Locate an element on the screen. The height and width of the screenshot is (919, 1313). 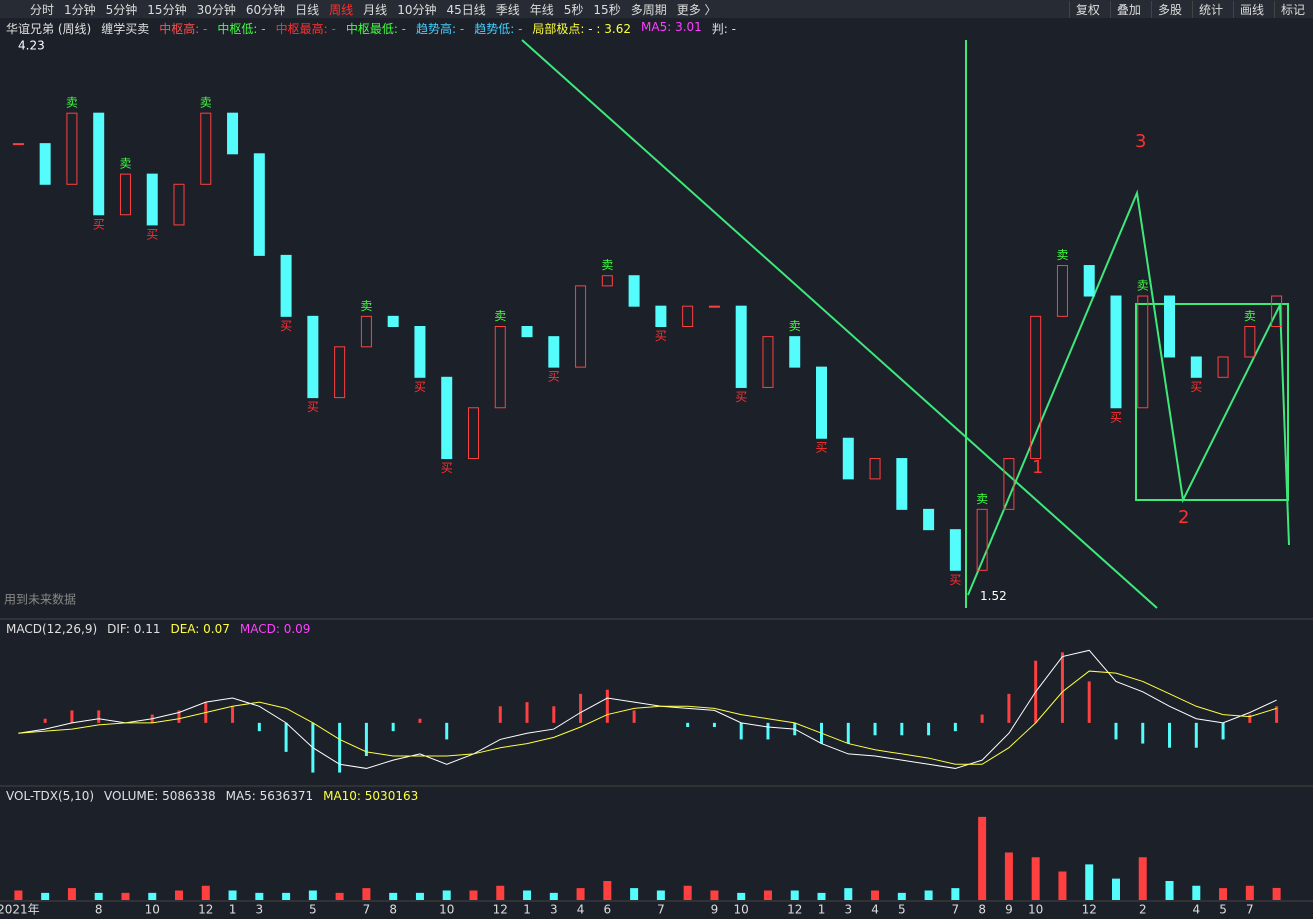
period-button: 60分钟 is located at coordinates (265, 9).